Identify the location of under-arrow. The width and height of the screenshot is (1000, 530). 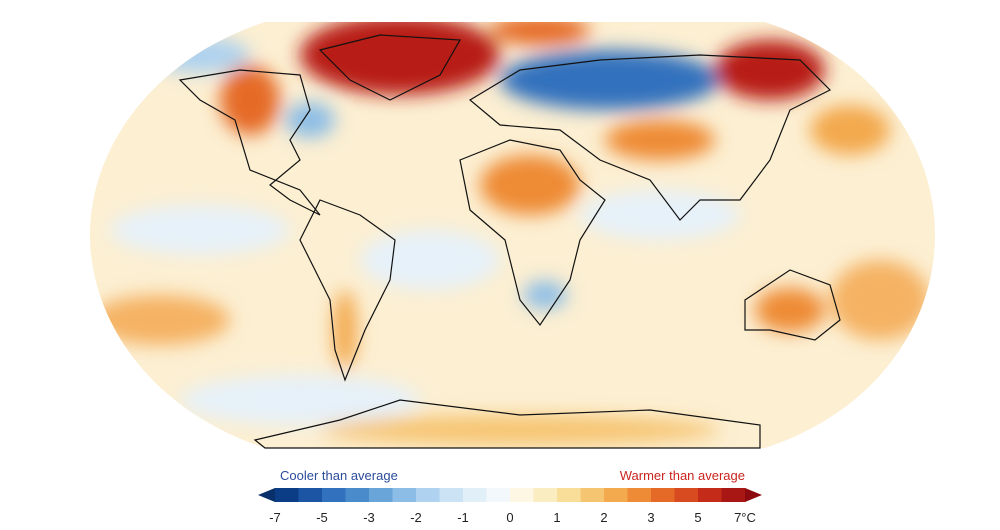
(266, 495).